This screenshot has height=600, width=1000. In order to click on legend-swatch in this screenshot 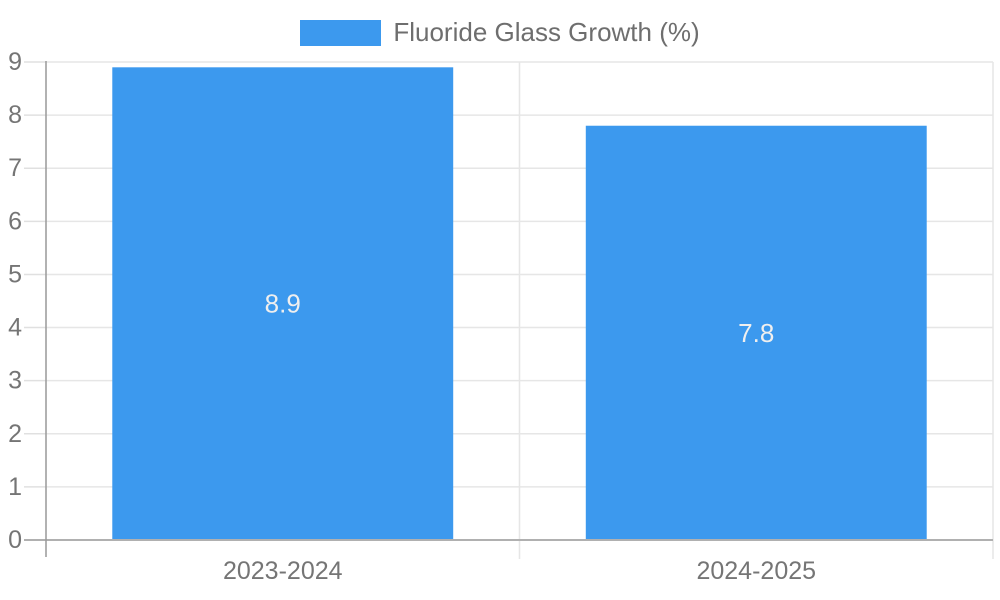, I will do `click(341, 32)`.